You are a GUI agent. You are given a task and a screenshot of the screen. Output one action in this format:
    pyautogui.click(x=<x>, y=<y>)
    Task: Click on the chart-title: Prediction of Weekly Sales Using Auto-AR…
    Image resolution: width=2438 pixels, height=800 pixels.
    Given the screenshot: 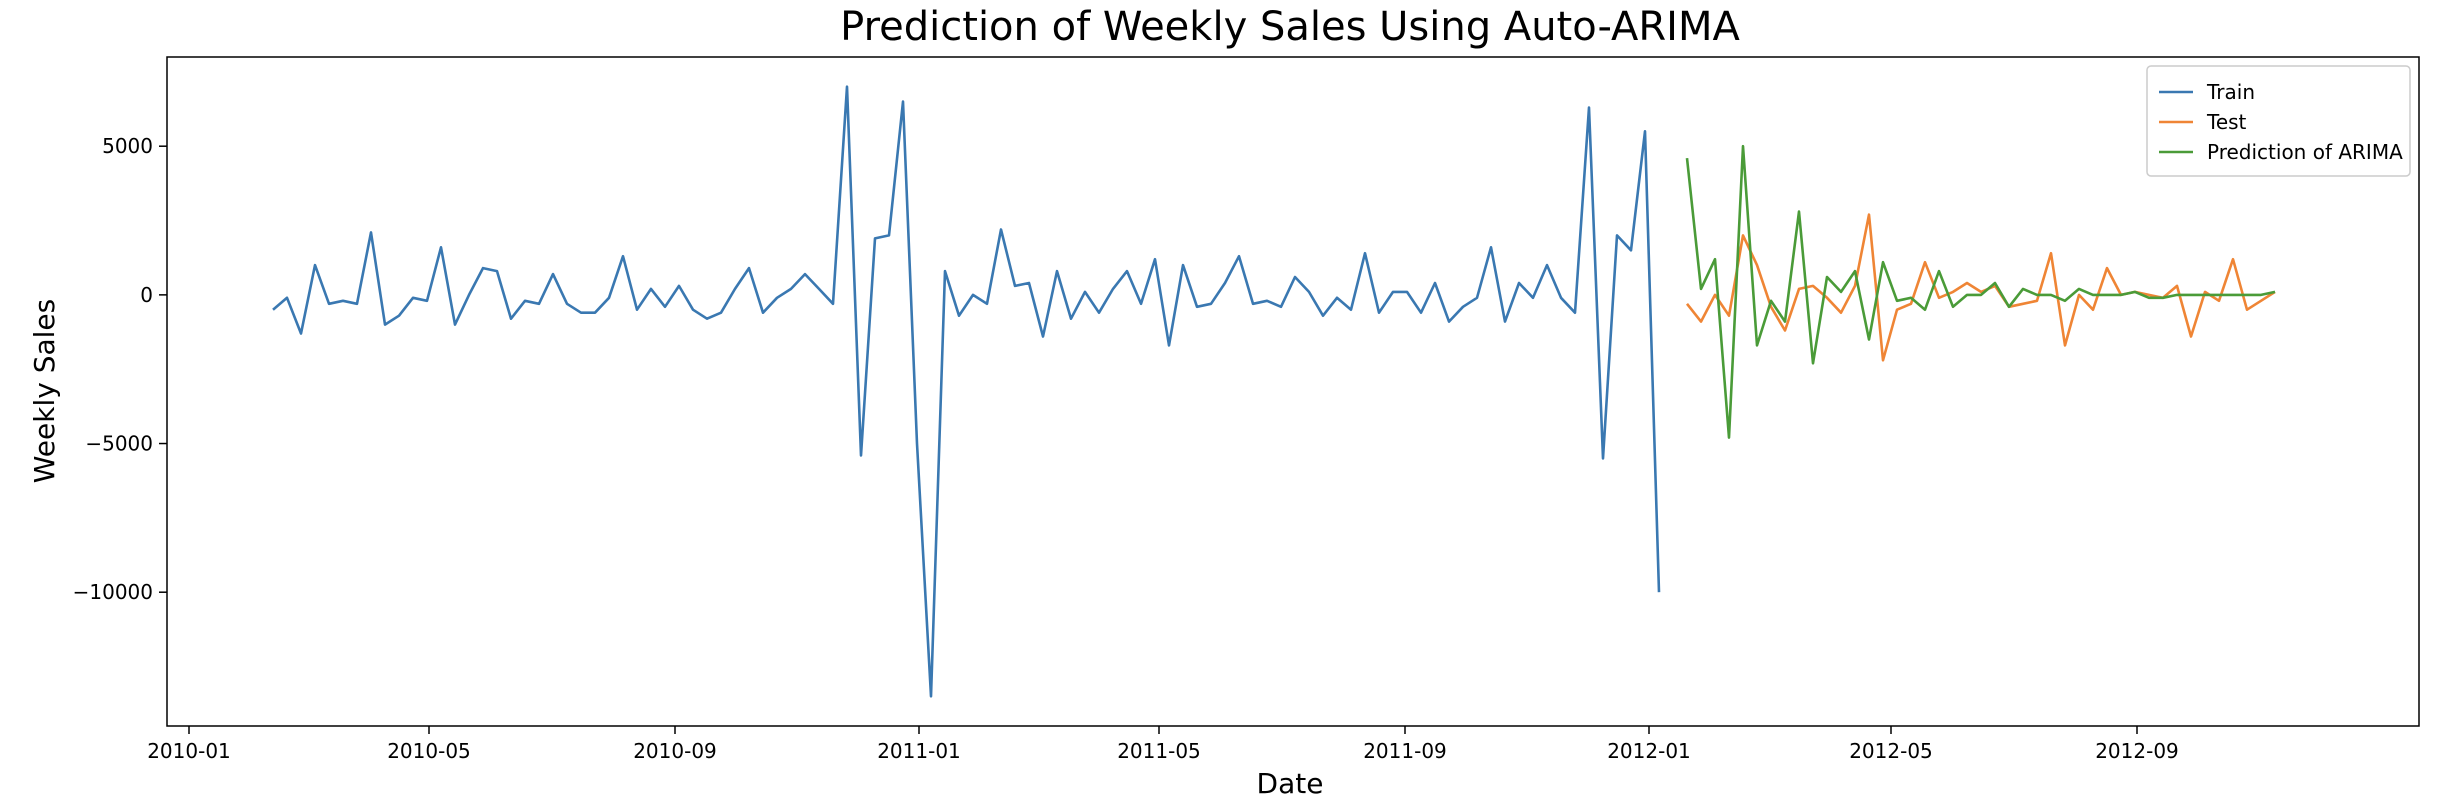 What is the action you would take?
    pyautogui.click(x=1290, y=27)
    